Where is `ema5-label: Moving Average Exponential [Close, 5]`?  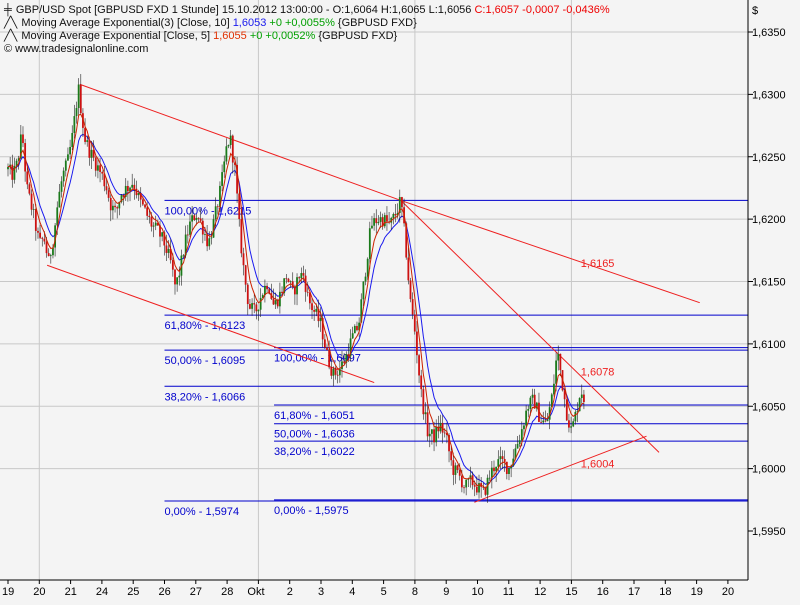 ema5-label: Moving Average Exponential [Close, 5] is located at coordinates (117, 36).